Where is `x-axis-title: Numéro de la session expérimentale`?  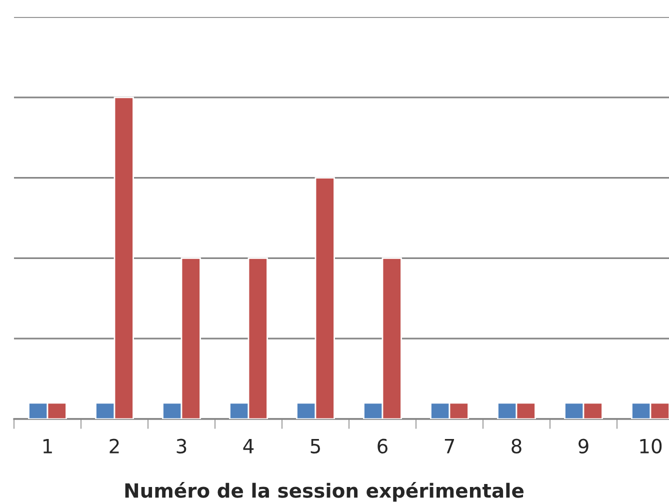 x-axis-title: Numéro de la session expérimentale is located at coordinates (324, 492).